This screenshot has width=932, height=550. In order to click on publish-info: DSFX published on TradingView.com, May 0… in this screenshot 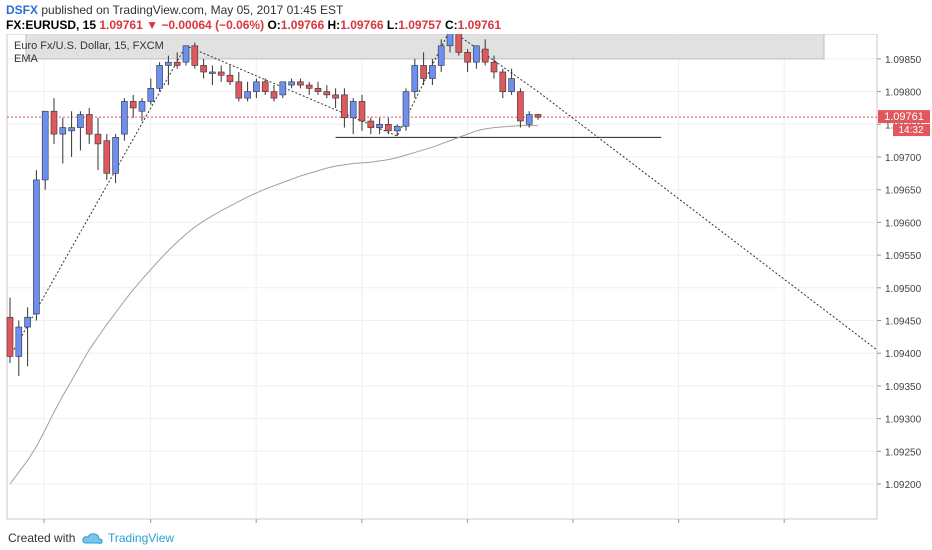, I will do `click(174, 10)`.